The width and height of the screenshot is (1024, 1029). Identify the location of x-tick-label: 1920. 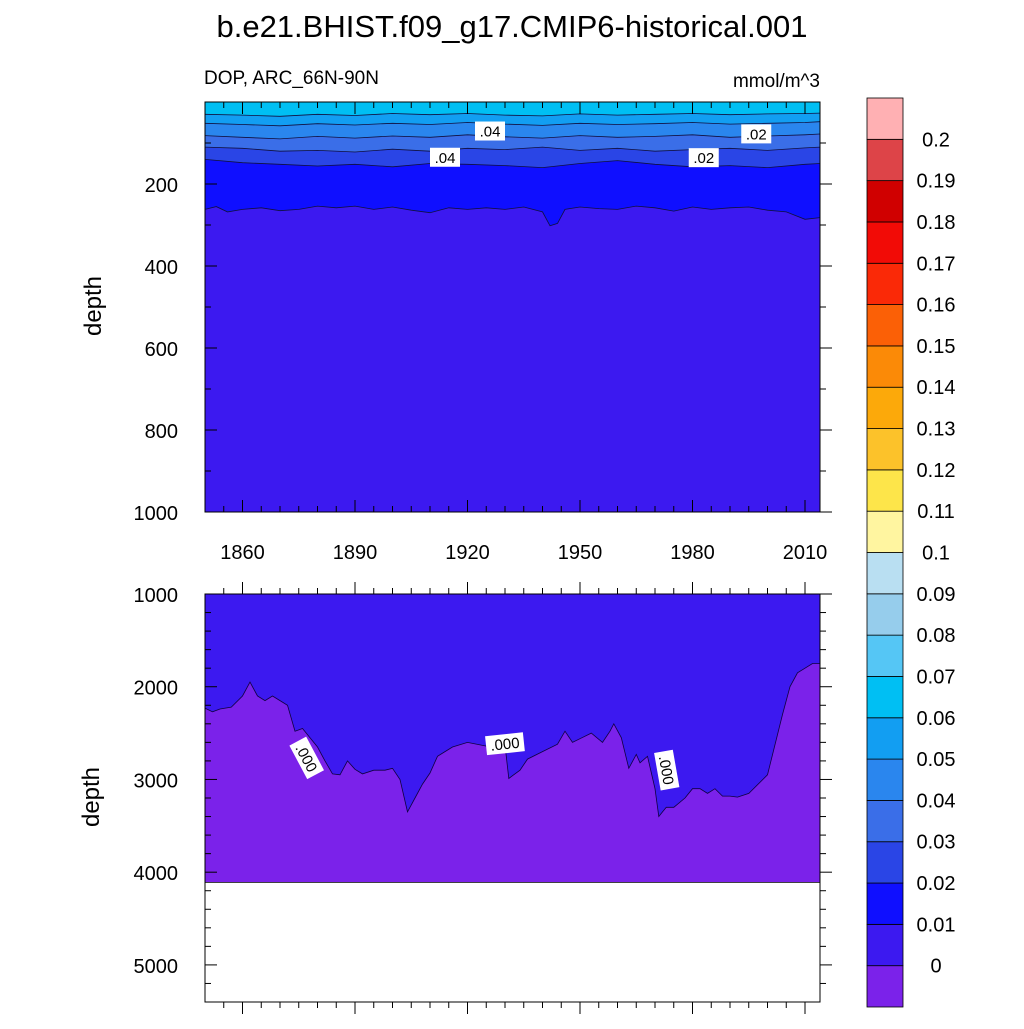
(467, 553).